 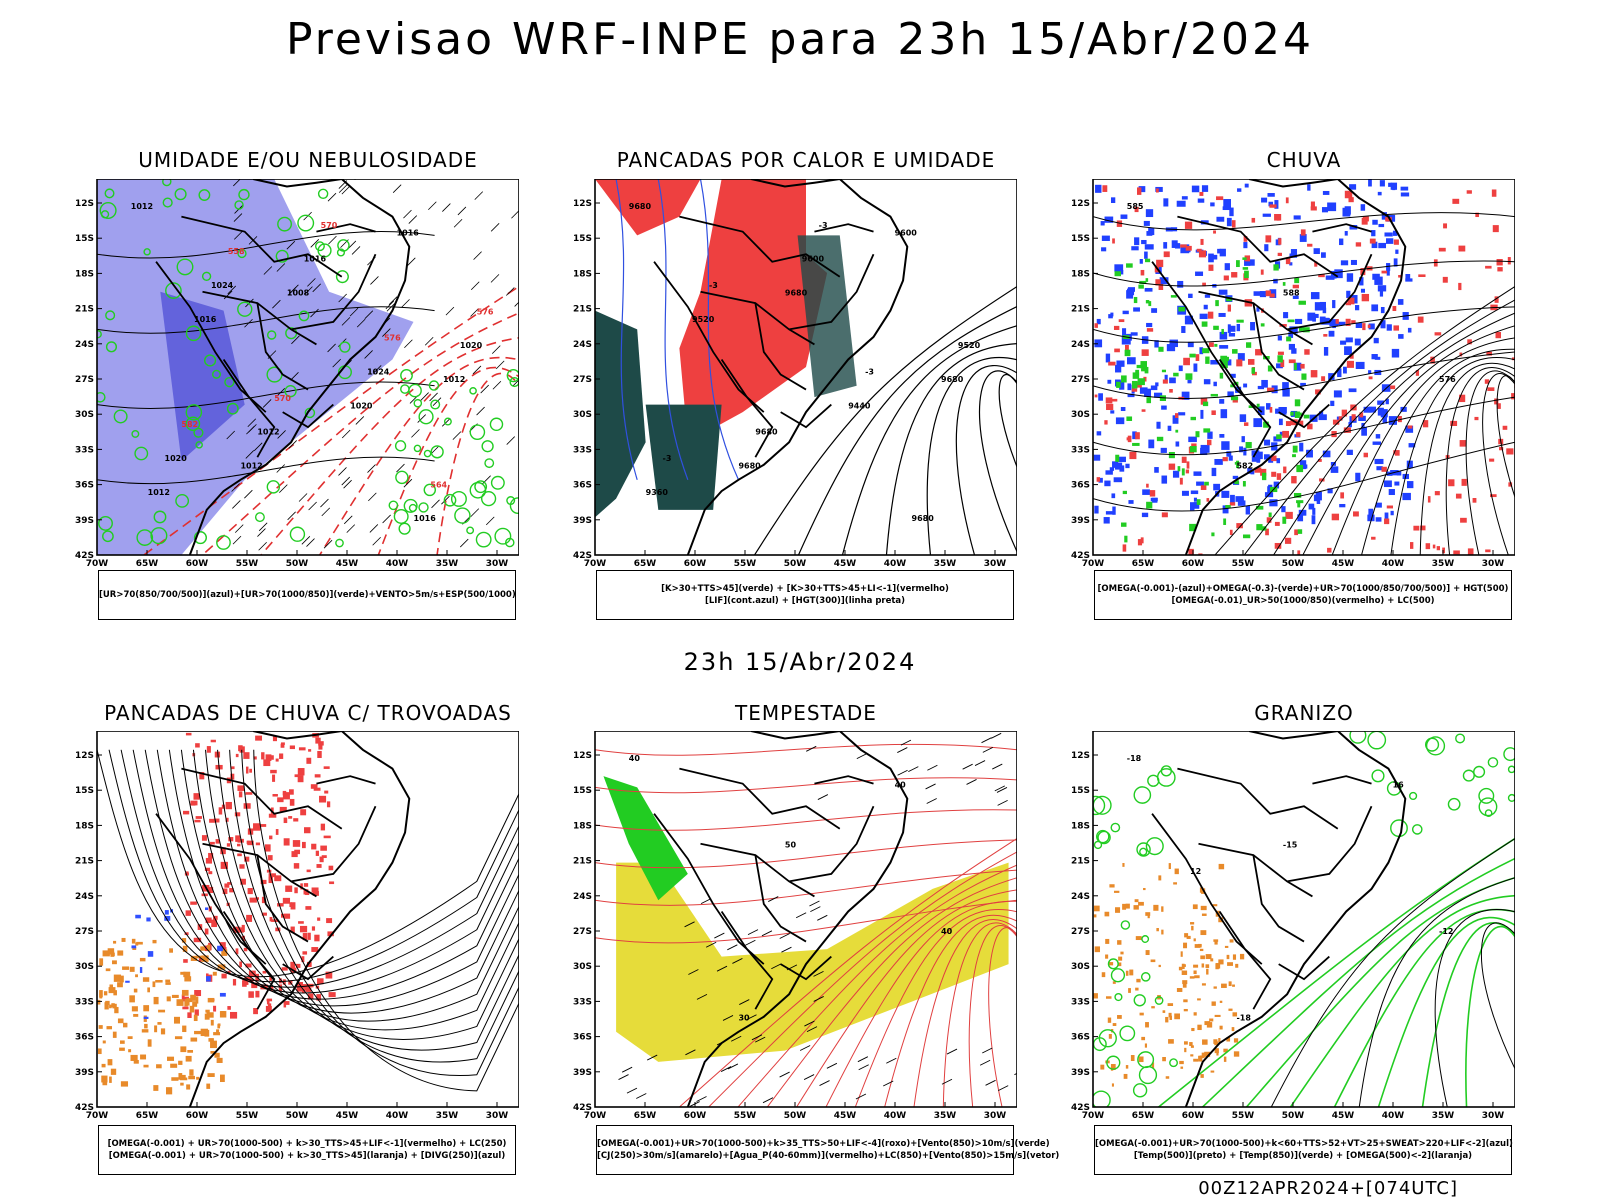 I want to click on panel-title: CHUVA, so click(x=1304, y=160).